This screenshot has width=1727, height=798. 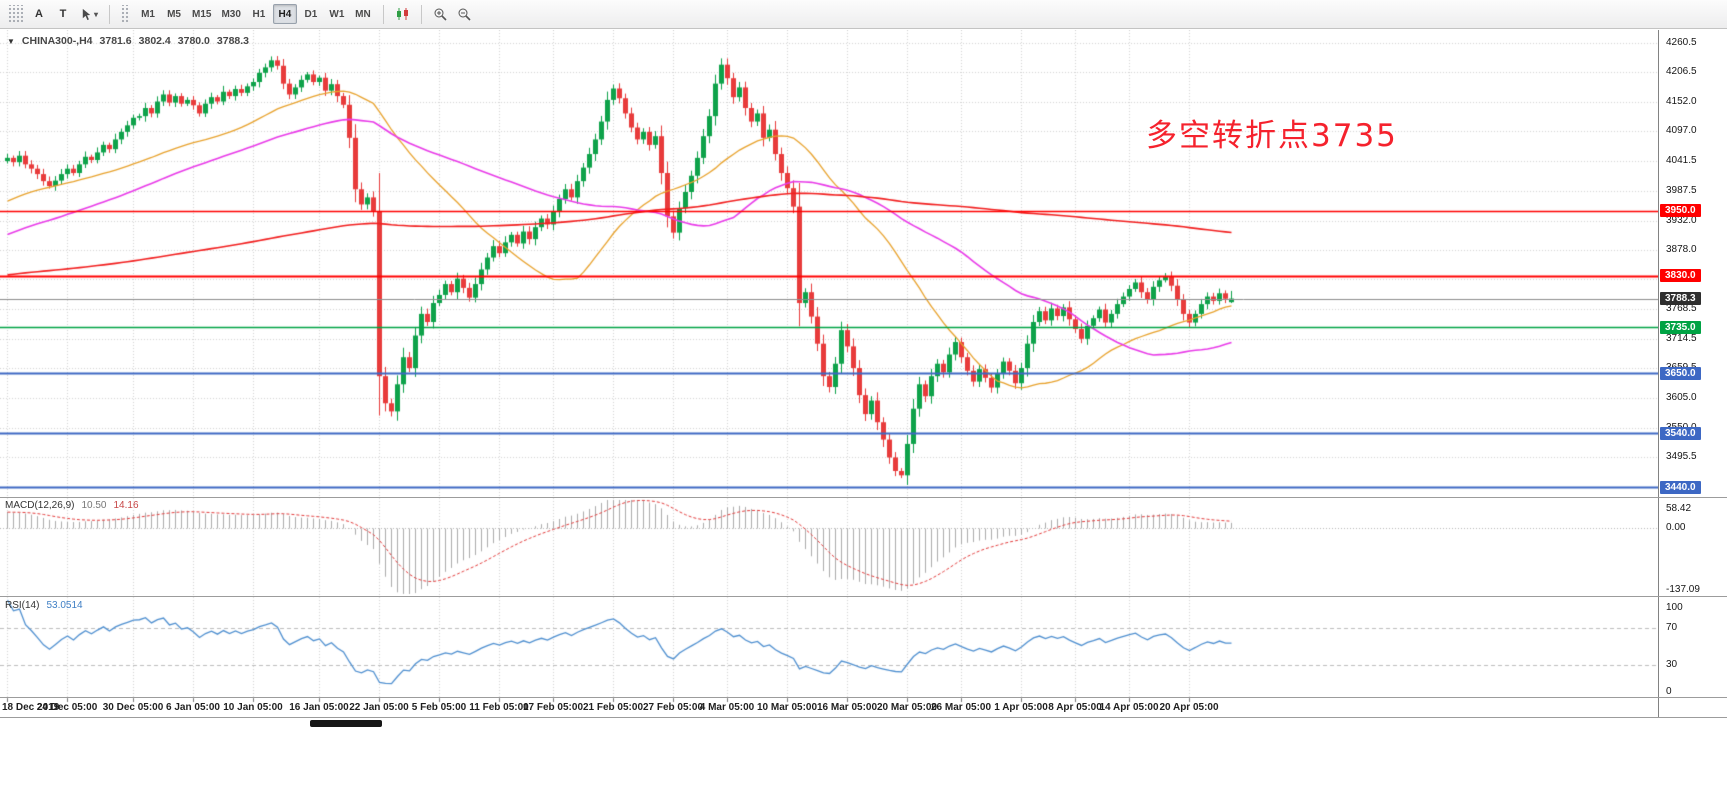 I want to click on macd-scale-label: 0.00, so click(x=1676, y=528).